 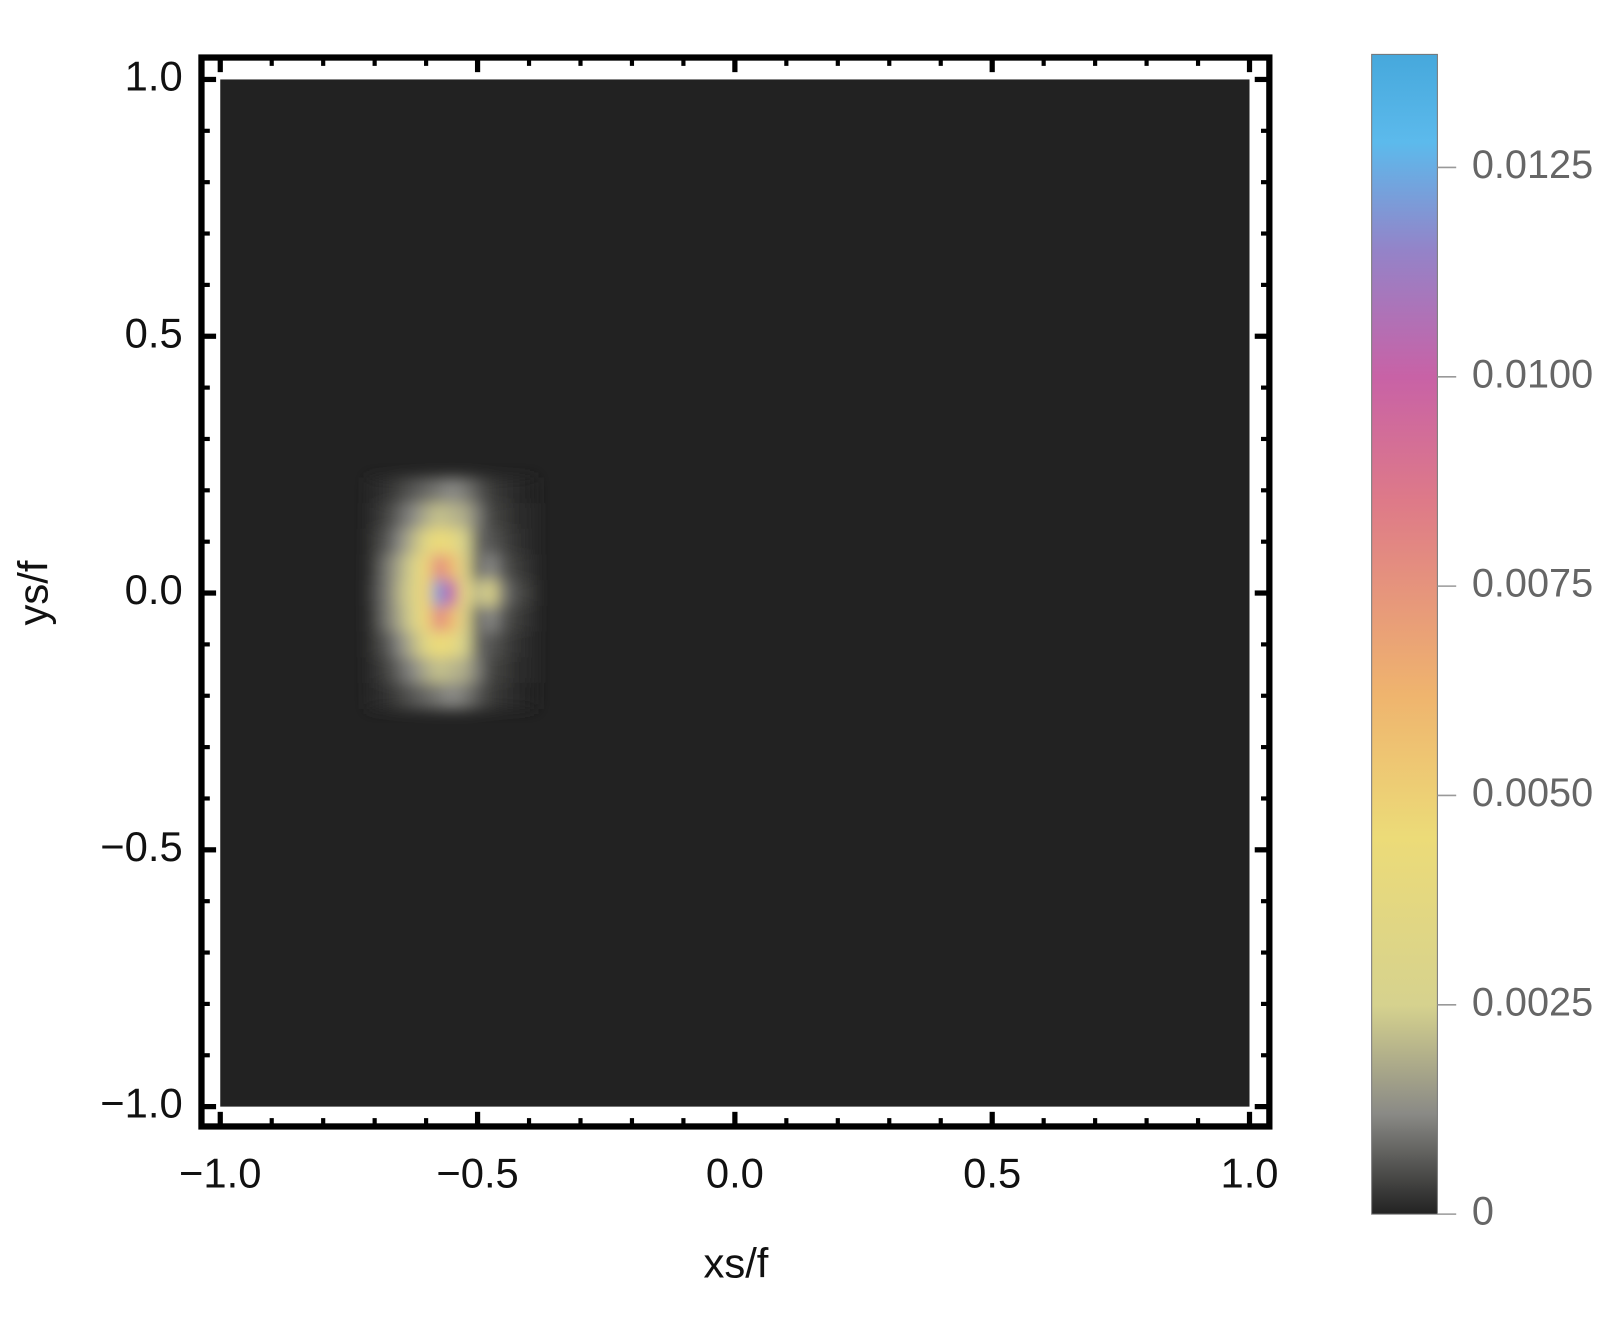 I want to click on y-tick-label: 0.5, so click(x=154, y=332).